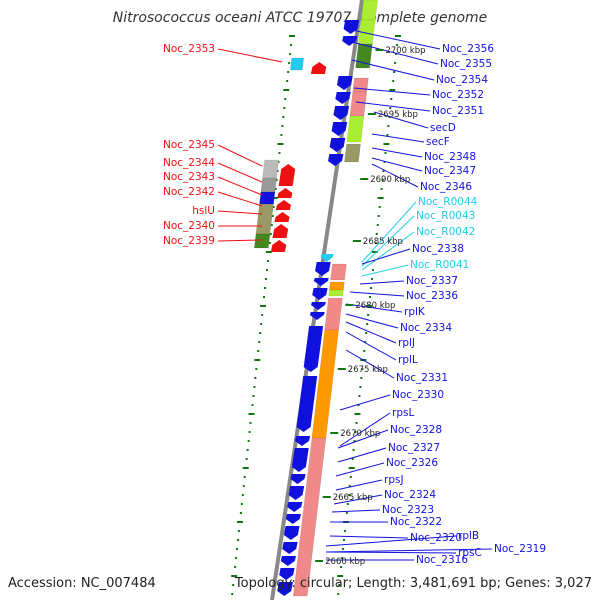 The image size is (600, 600). Describe the element at coordinates (422, 378) in the screenshot. I see `gene-label-right: Noc_2331` at that location.